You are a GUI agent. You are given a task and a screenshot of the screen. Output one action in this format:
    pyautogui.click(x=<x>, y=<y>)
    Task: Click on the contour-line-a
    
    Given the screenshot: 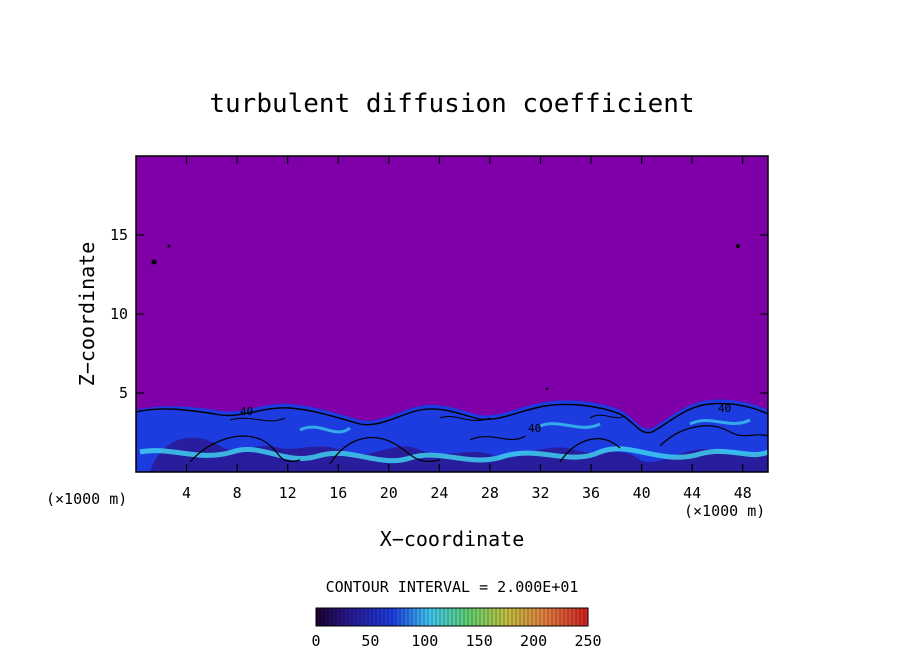 What is the action you would take?
    pyautogui.click(x=452, y=418)
    